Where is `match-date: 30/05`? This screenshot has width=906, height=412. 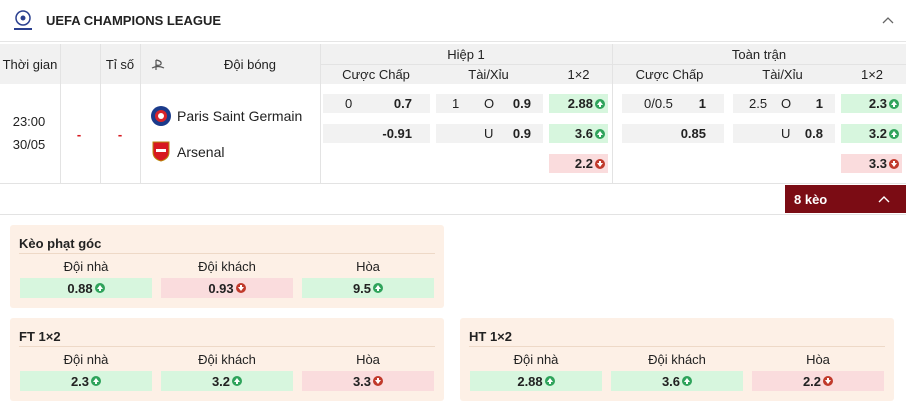 match-date: 30/05 is located at coordinates (29, 144).